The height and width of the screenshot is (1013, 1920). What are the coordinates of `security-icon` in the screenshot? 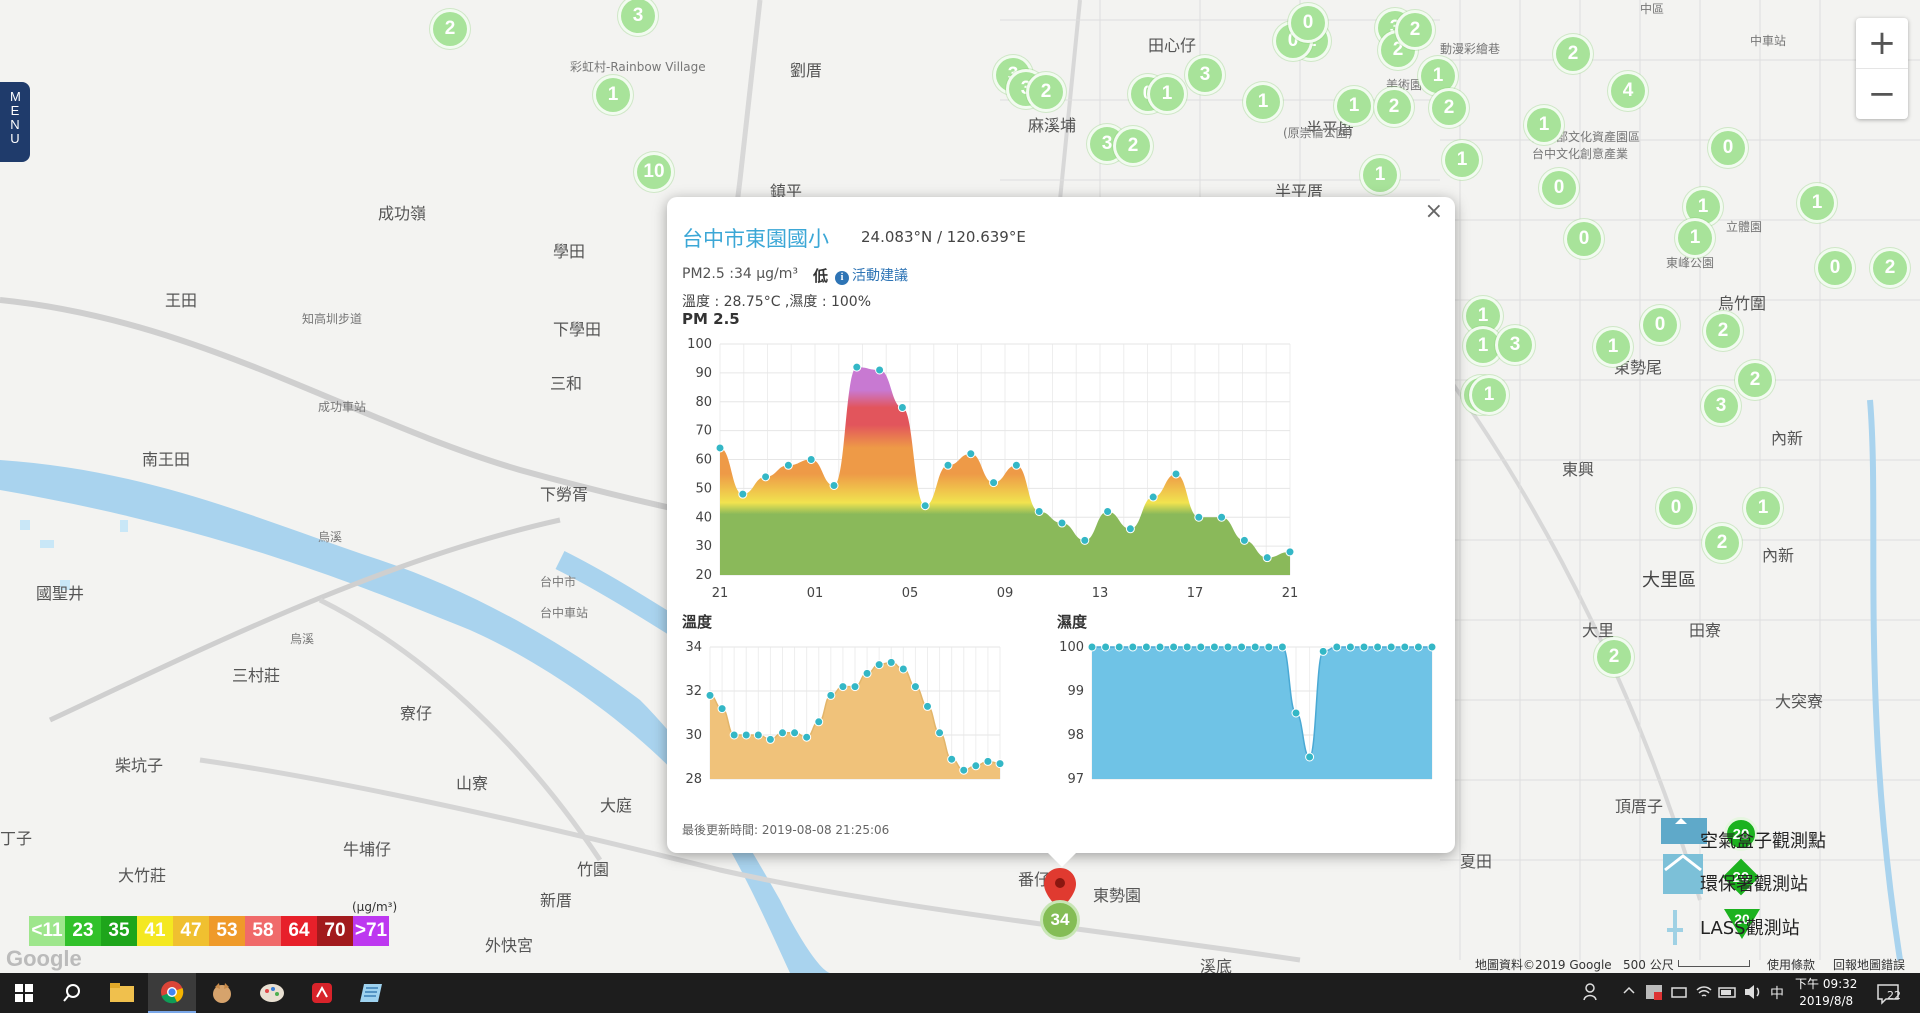 It's located at (1654, 994).